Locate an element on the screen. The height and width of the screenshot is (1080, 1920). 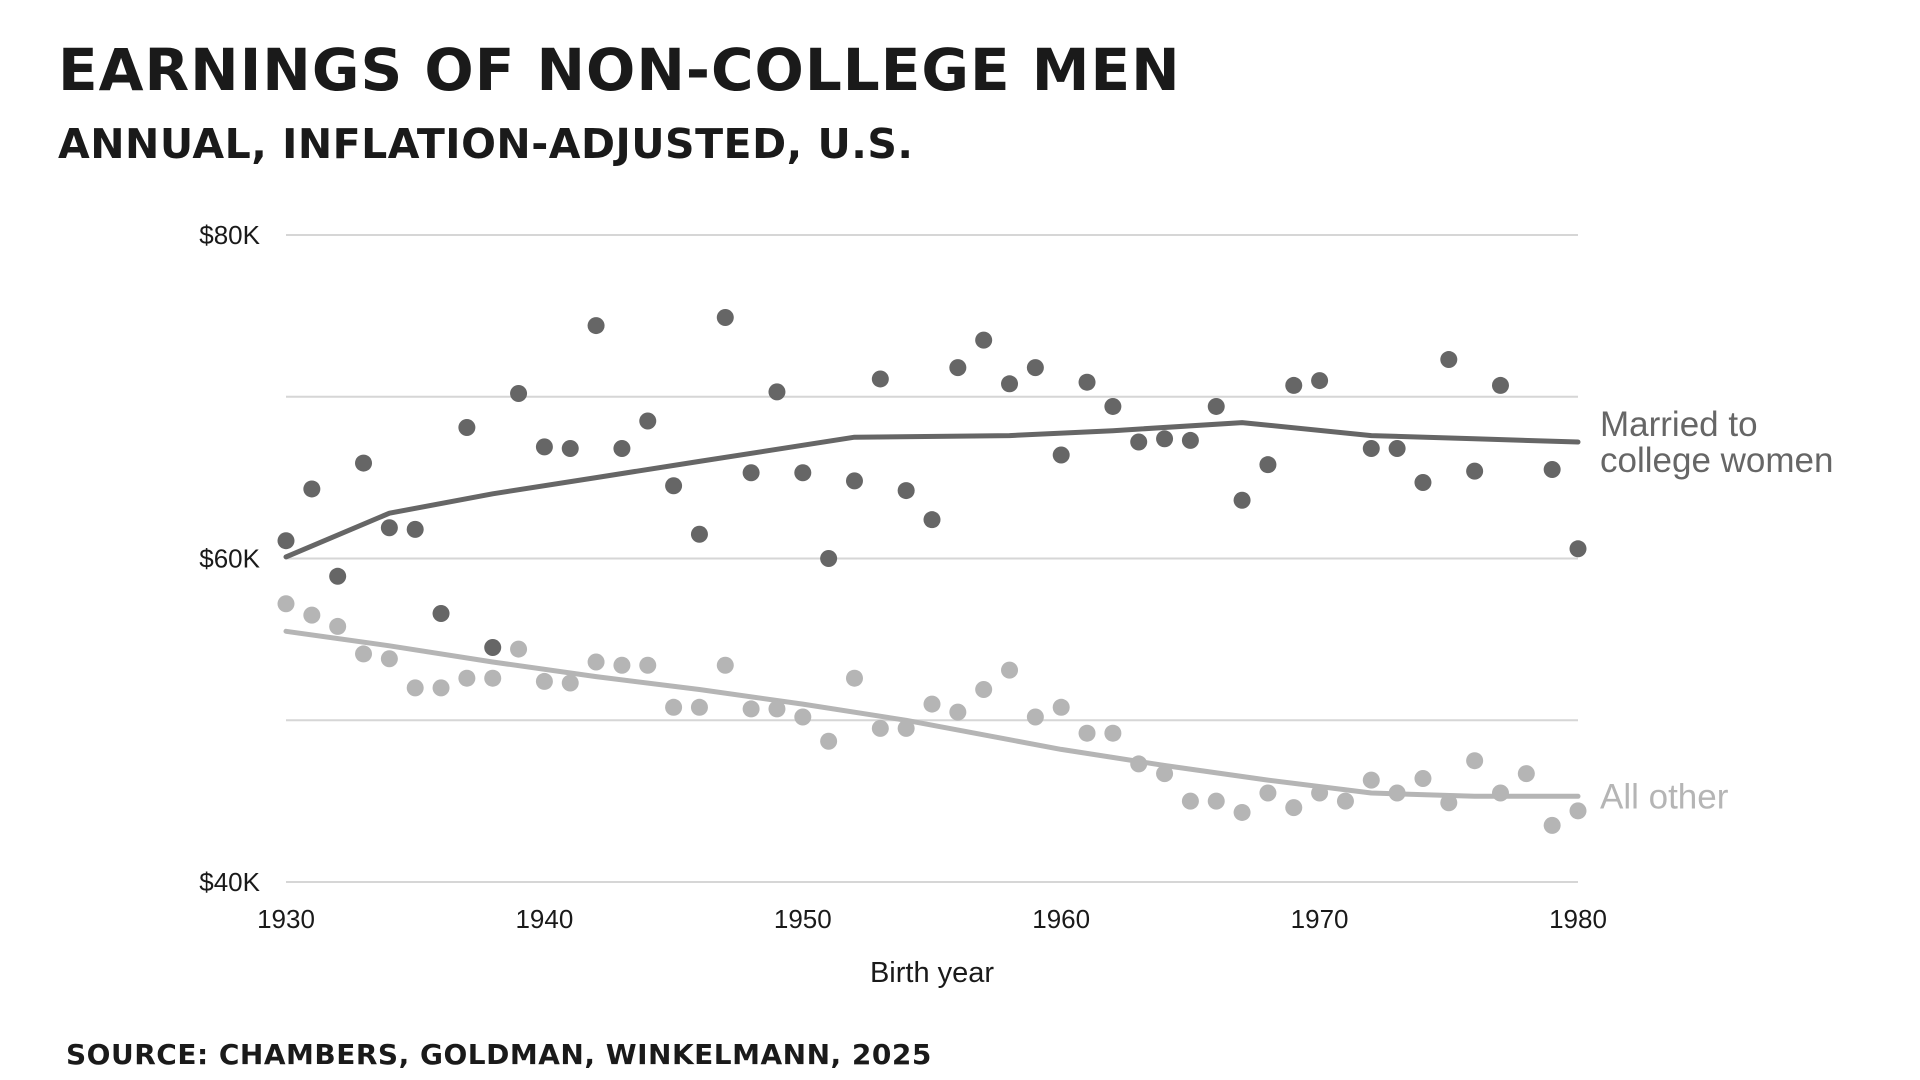
x-tick-label: 1940 is located at coordinates (544, 919).